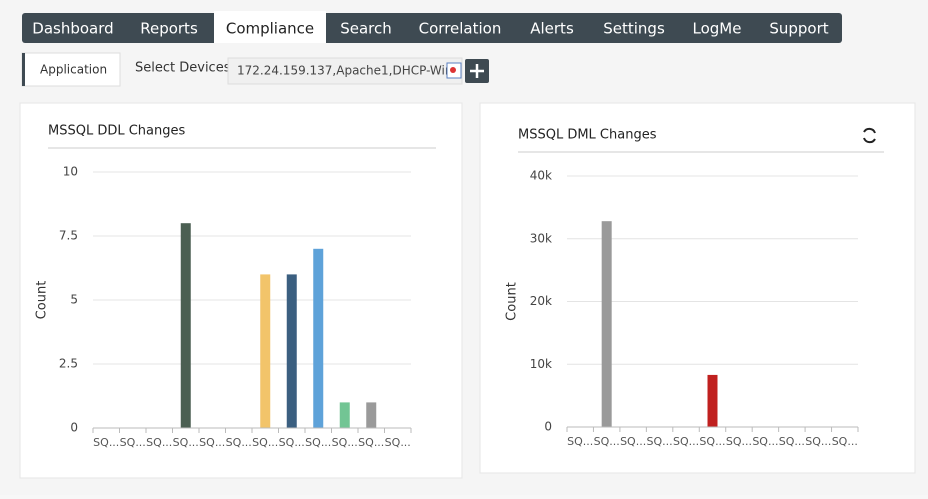 This screenshot has width=928, height=499. Describe the element at coordinates (541, 364) in the screenshot. I see `y-tick-label: 10k` at that location.